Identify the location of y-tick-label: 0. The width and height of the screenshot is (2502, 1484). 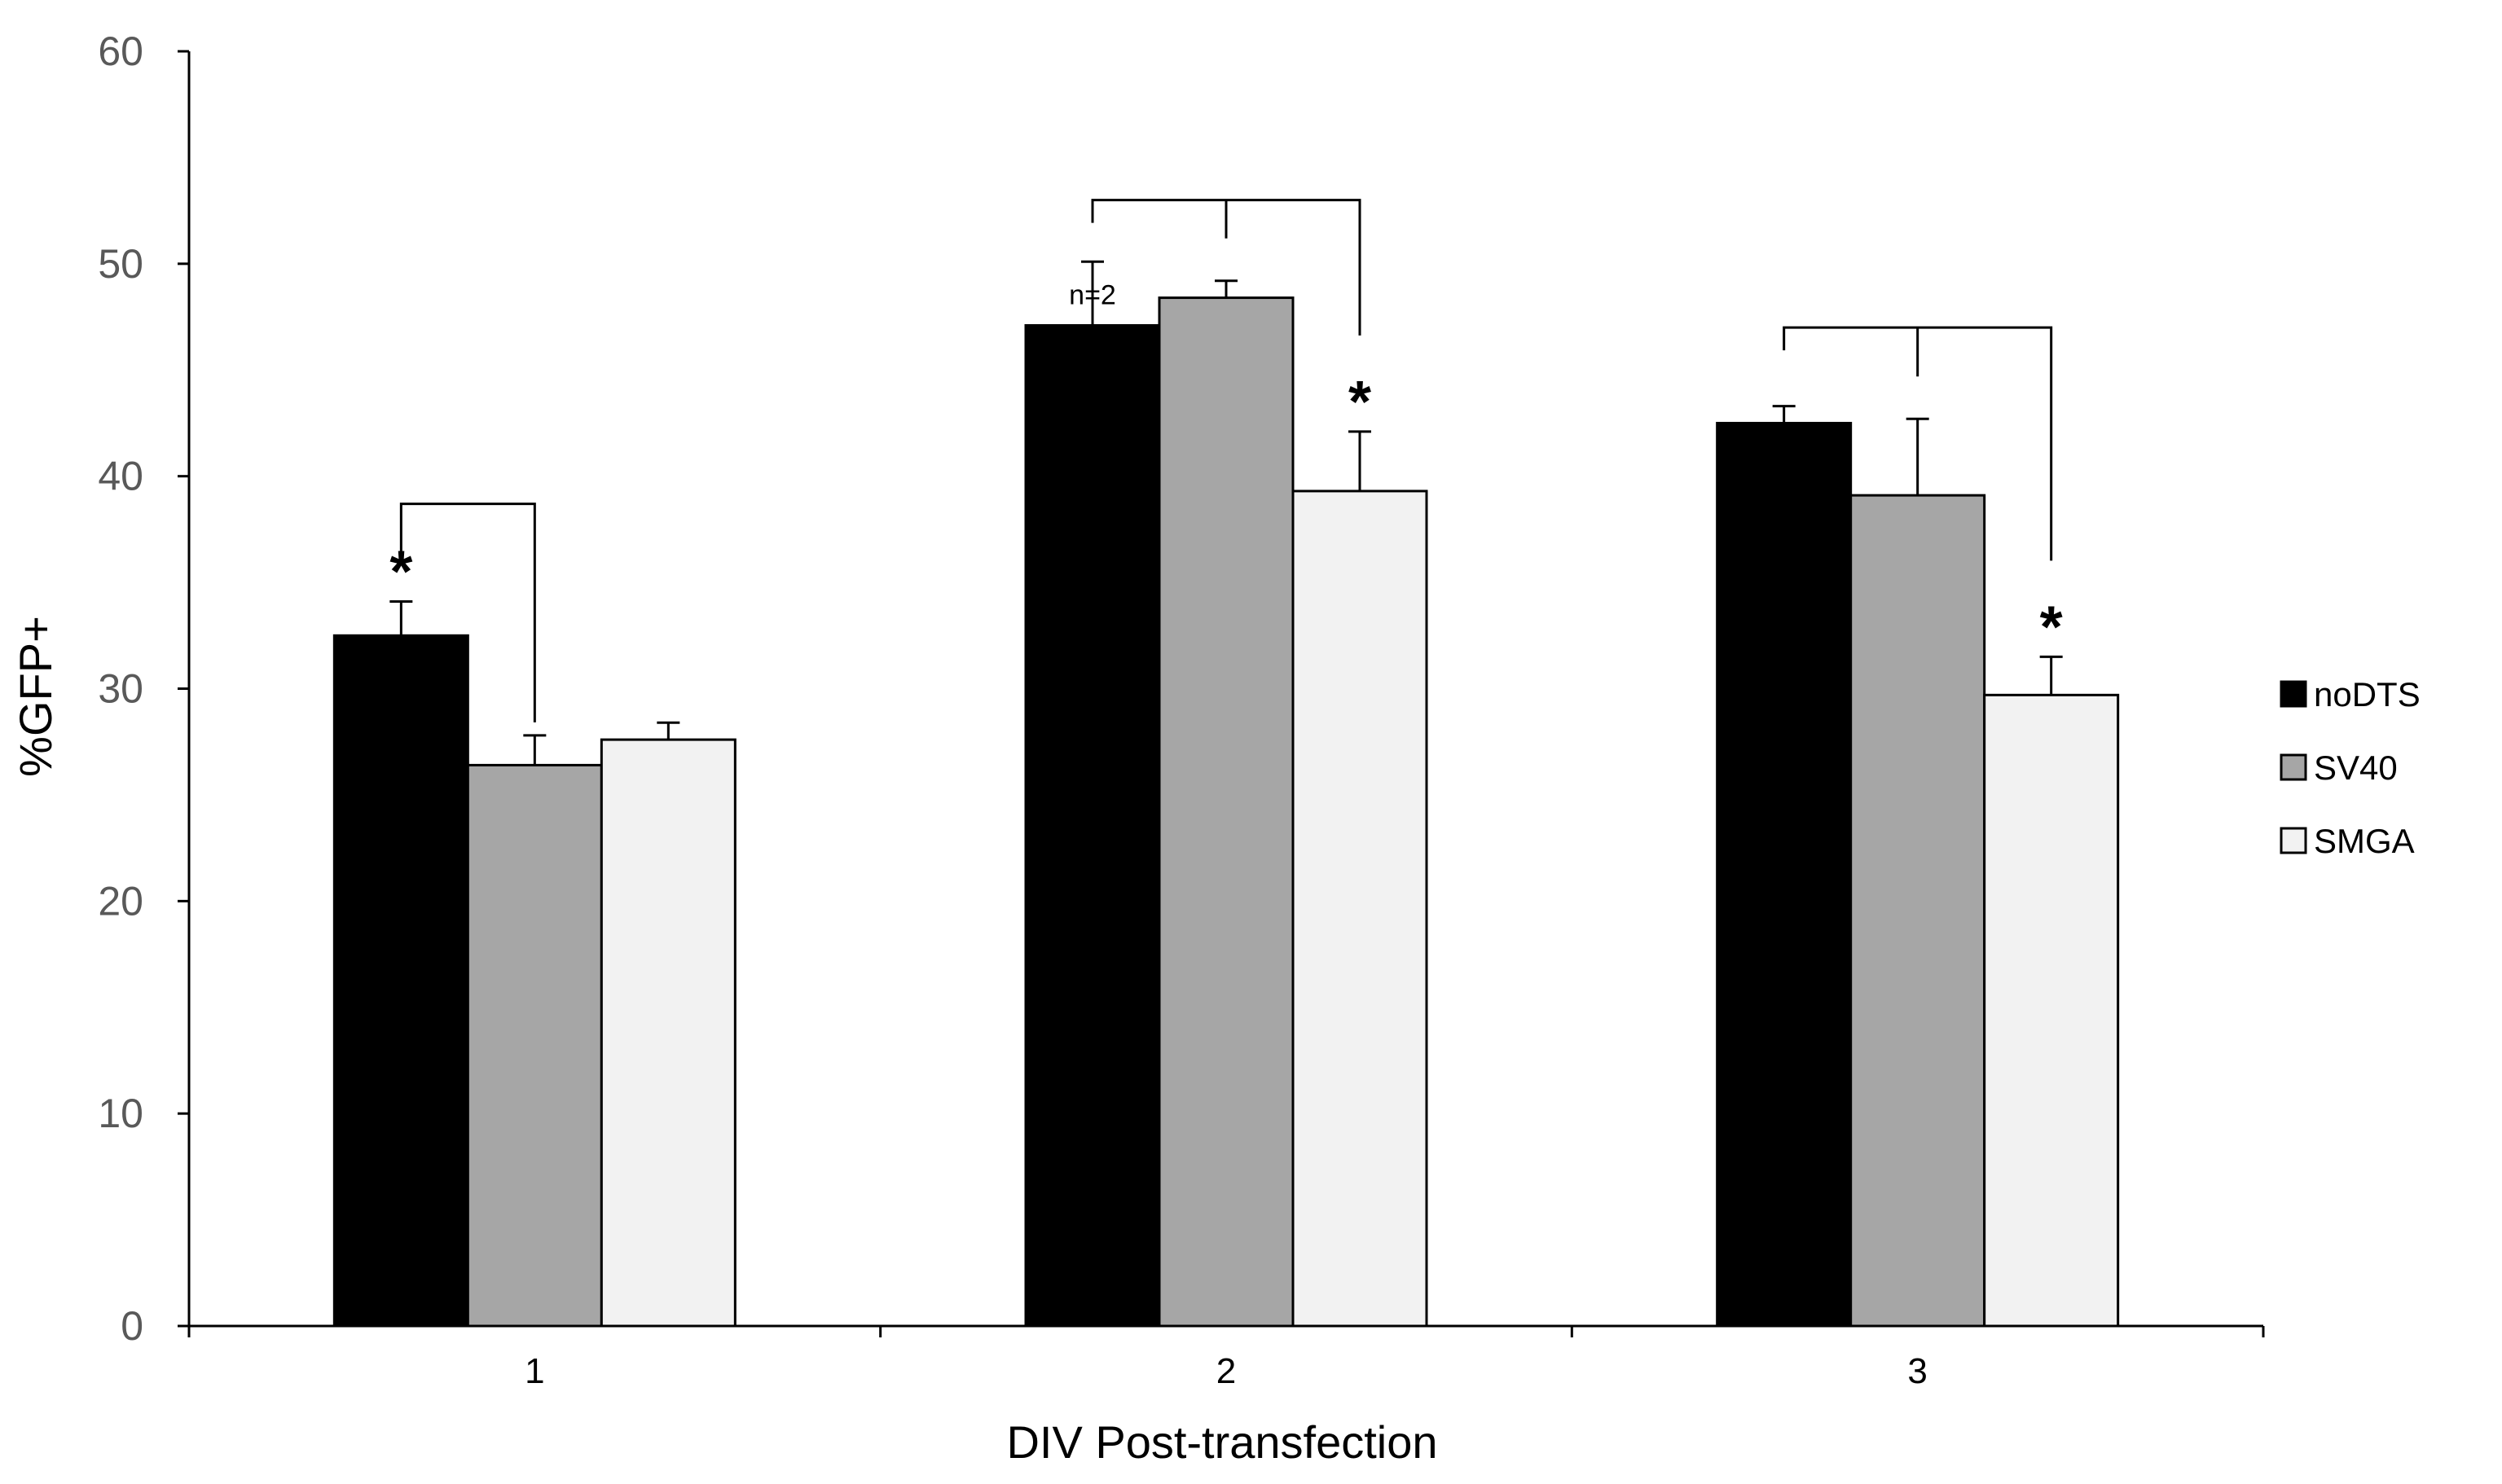
(132, 1326).